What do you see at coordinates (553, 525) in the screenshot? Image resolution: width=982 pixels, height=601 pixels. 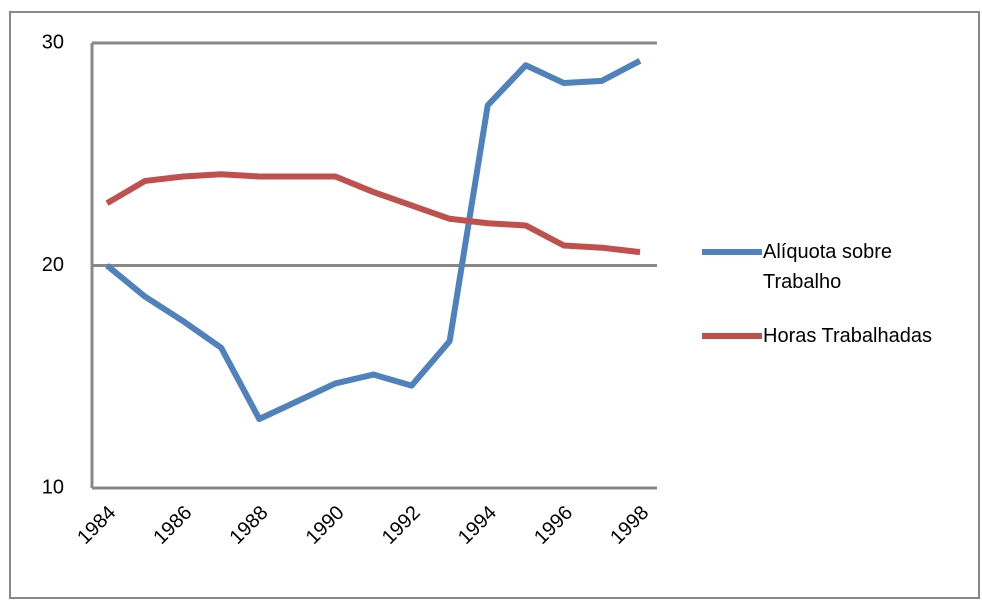 I see `x-tick-label: 1996` at bounding box center [553, 525].